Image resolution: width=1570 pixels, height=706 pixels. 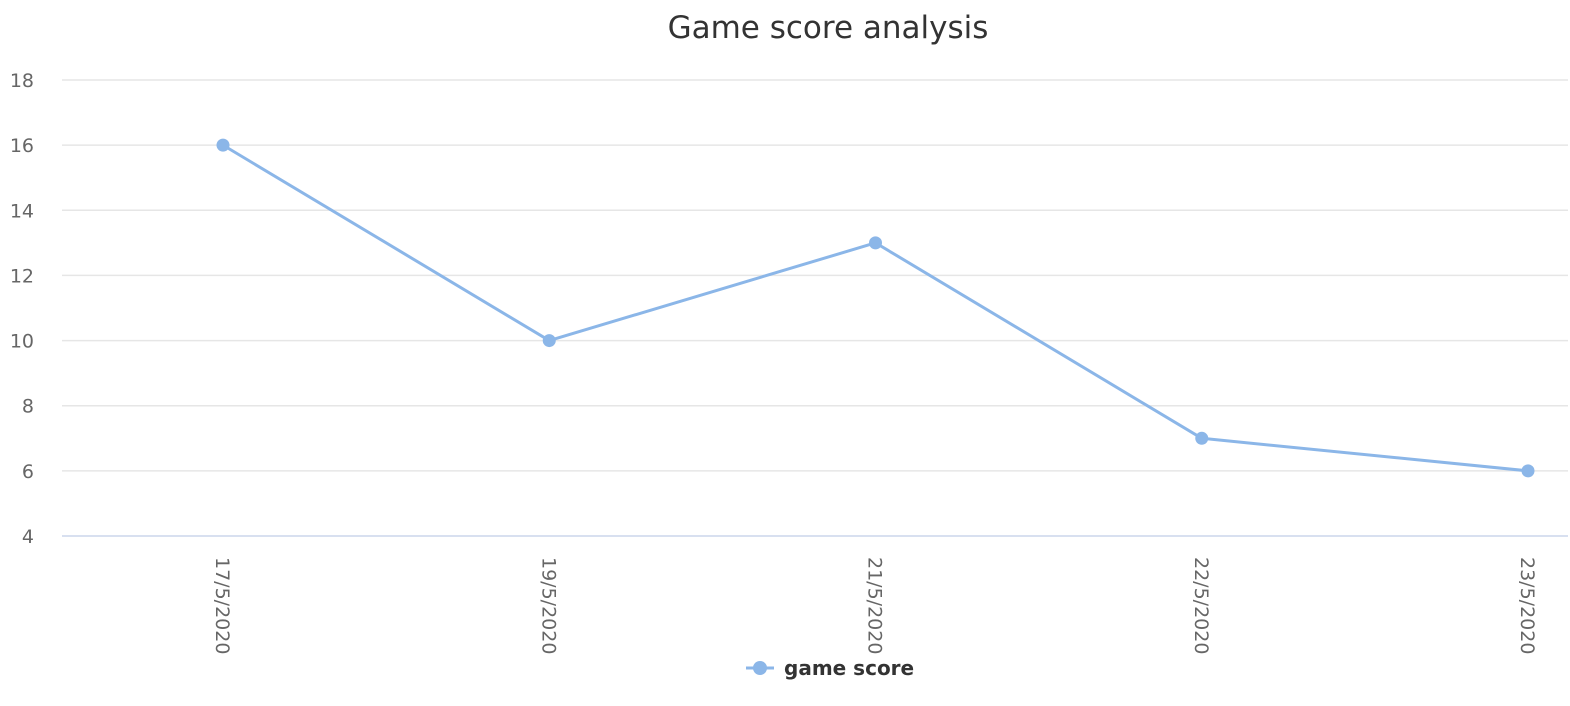 What do you see at coordinates (222, 605) in the screenshot?
I see `x-tick-label: 17/5/2020` at bounding box center [222, 605].